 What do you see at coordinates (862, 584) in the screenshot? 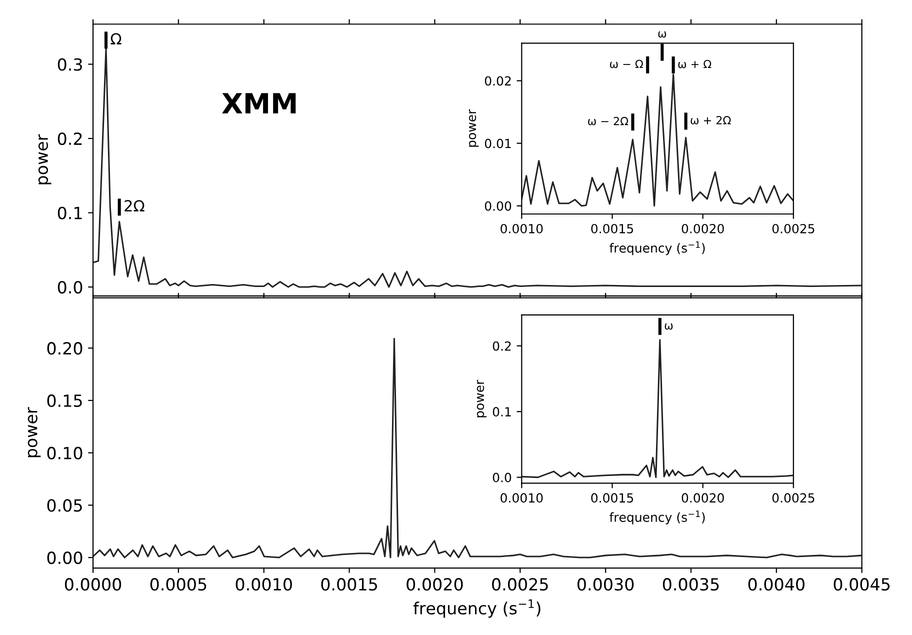
I see `x-tick-label: 0.0045` at bounding box center [862, 584].